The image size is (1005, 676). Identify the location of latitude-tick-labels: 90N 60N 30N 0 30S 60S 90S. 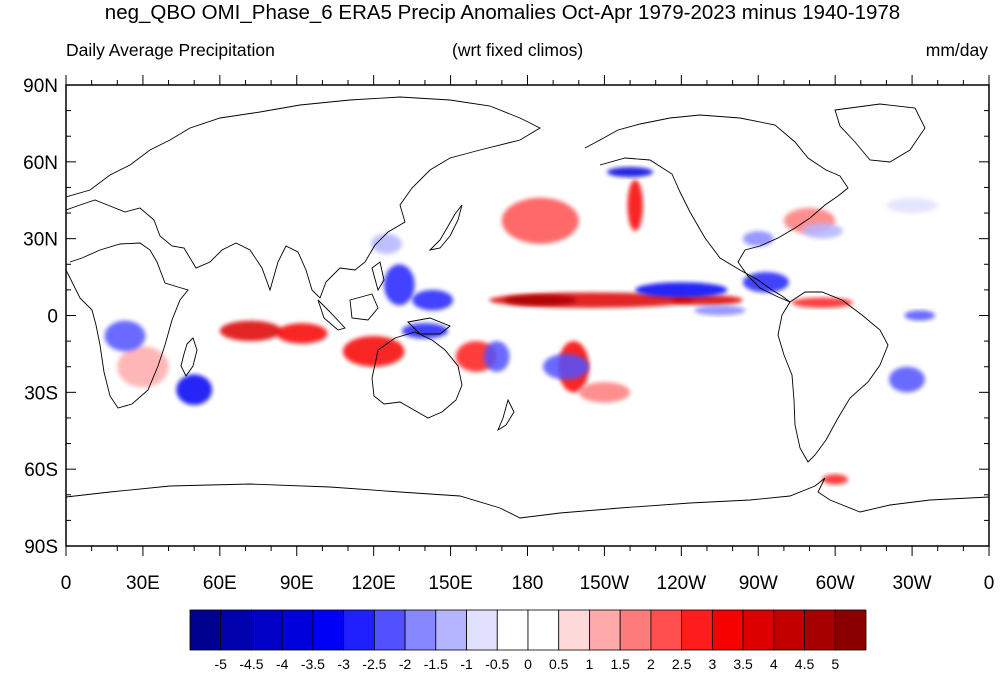
(40, 317).